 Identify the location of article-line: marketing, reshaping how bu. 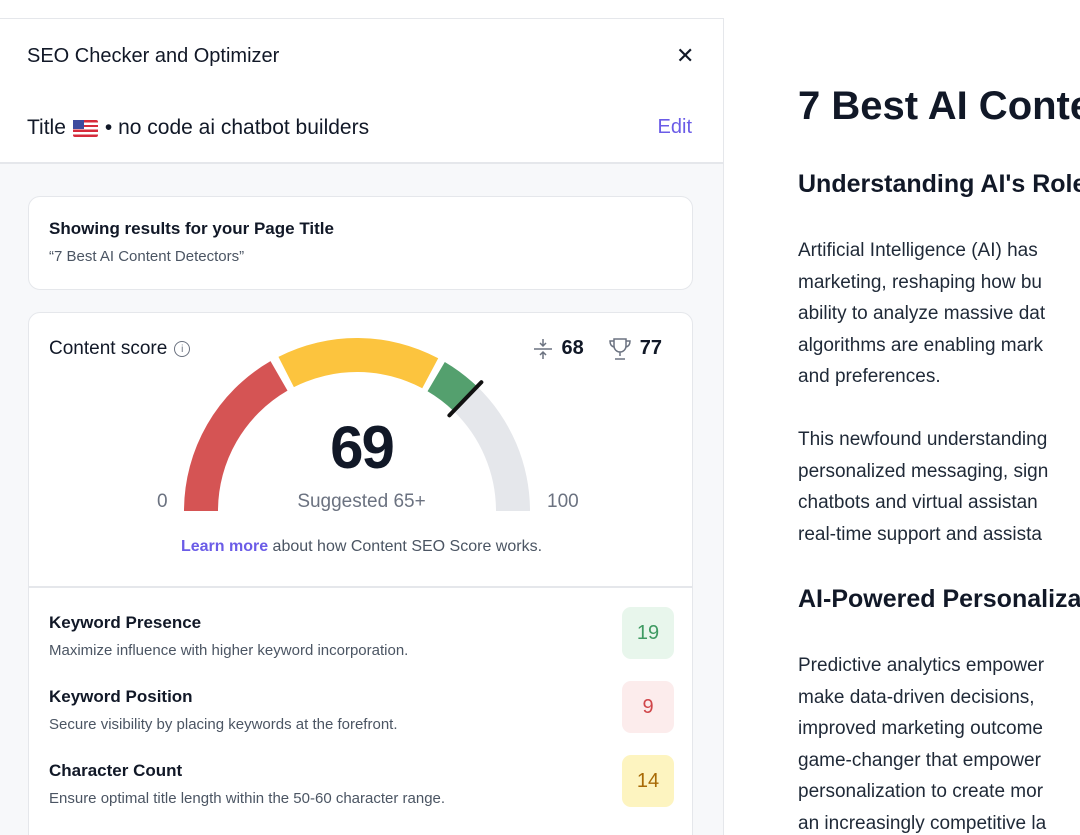
(920, 282).